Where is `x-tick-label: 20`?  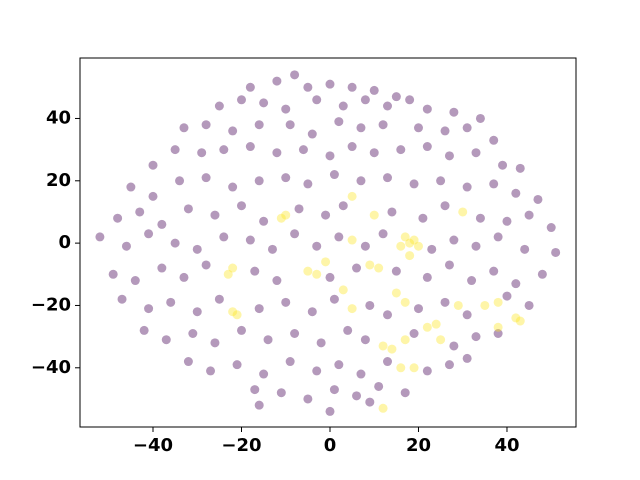 x-tick-label: 20 is located at coordinates (418, 445).